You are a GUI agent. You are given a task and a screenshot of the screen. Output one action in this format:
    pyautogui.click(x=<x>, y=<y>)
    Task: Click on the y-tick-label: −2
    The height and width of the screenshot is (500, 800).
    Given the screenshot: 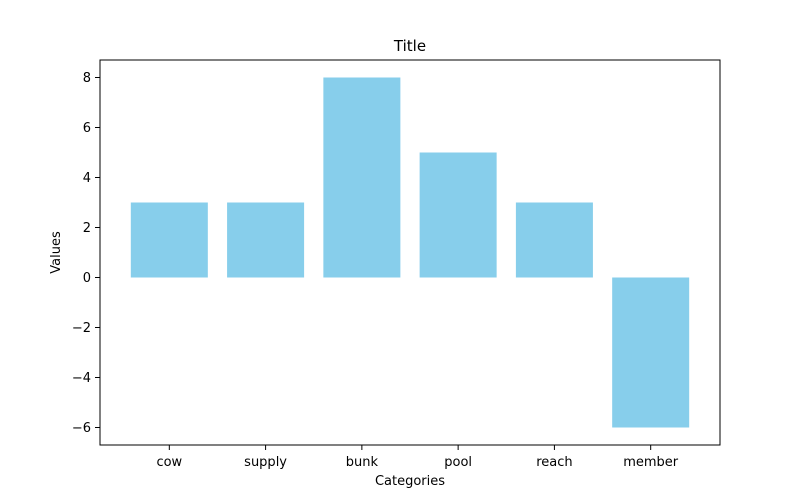 What is the action you would take?
    pyautogui.click(x=81, y=328)
    